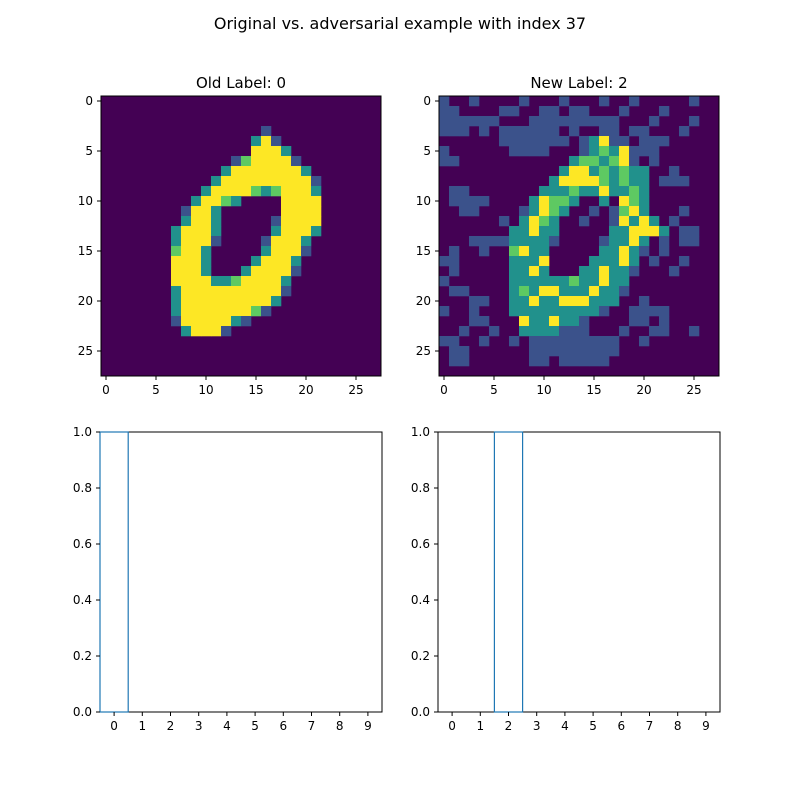 This screenshot has width=800, height=800. What do you see at coordinates (420, 488) in the screenshot?
I see `y-tick-label: 0.8` at bounding box center [420, 488].